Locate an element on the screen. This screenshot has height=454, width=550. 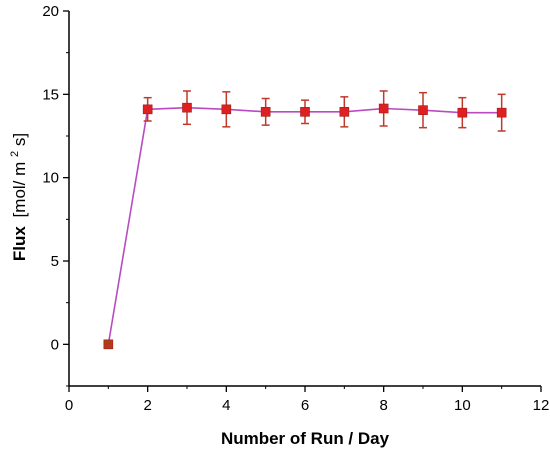
y-tick-label: 20 is located at coordinates (50, 11).